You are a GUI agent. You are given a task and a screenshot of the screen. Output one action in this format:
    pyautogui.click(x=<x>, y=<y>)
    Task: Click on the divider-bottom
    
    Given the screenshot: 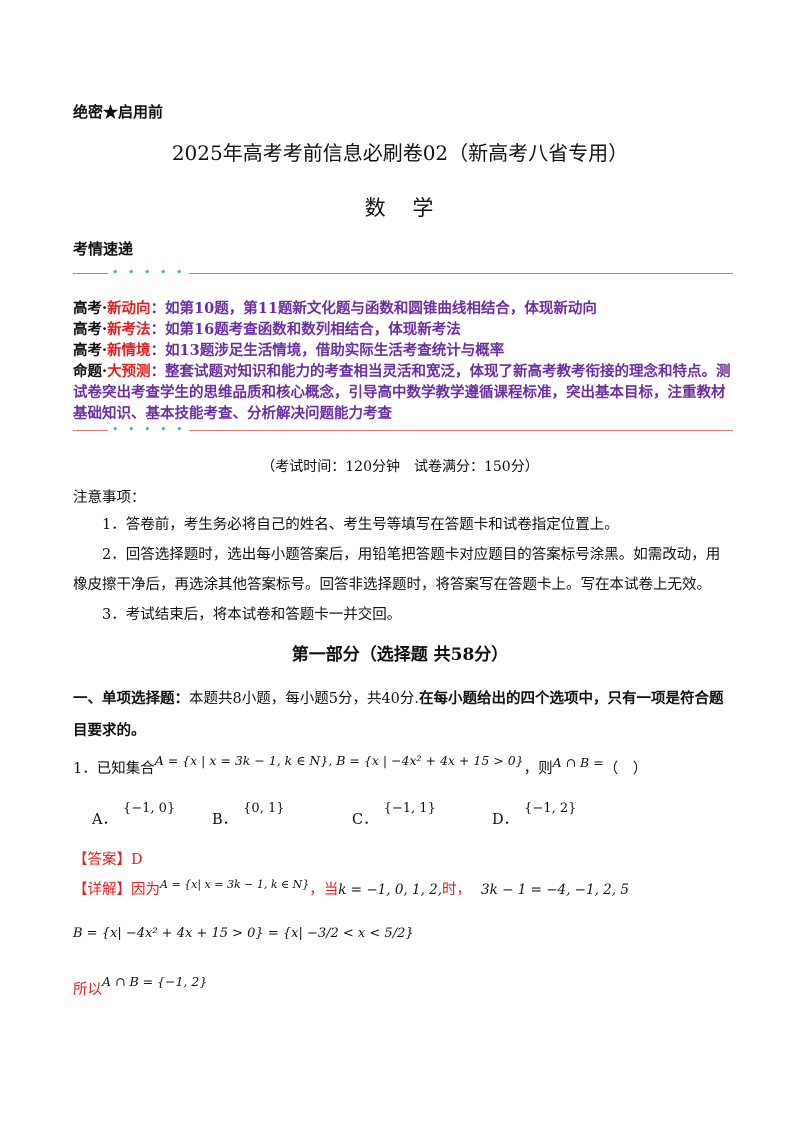 What is the action you would take?
    pyautogui.click(x=403, y=430)
    